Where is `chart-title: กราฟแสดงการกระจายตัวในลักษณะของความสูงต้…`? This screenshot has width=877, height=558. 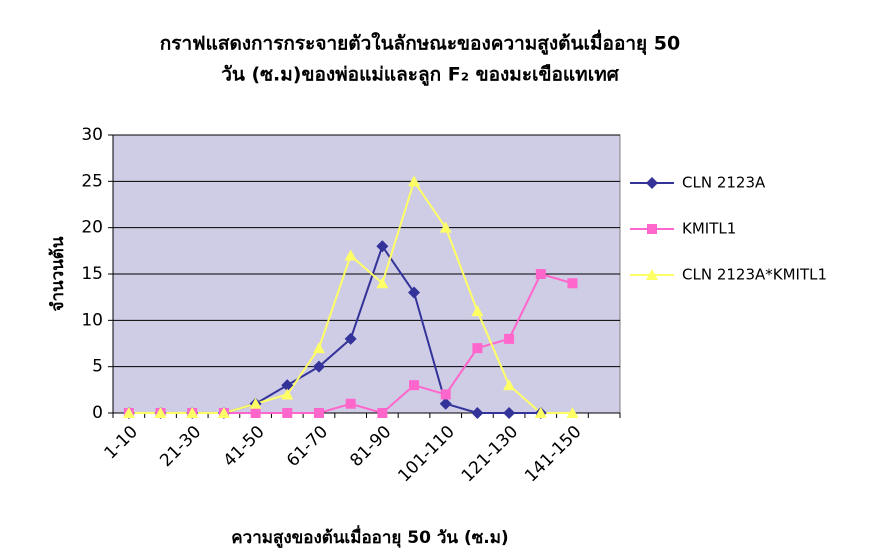
chart-title: กราฟแสดงการกระจายตัวในลักษณะของความสูงต้… is located at coordinates (420, 43).